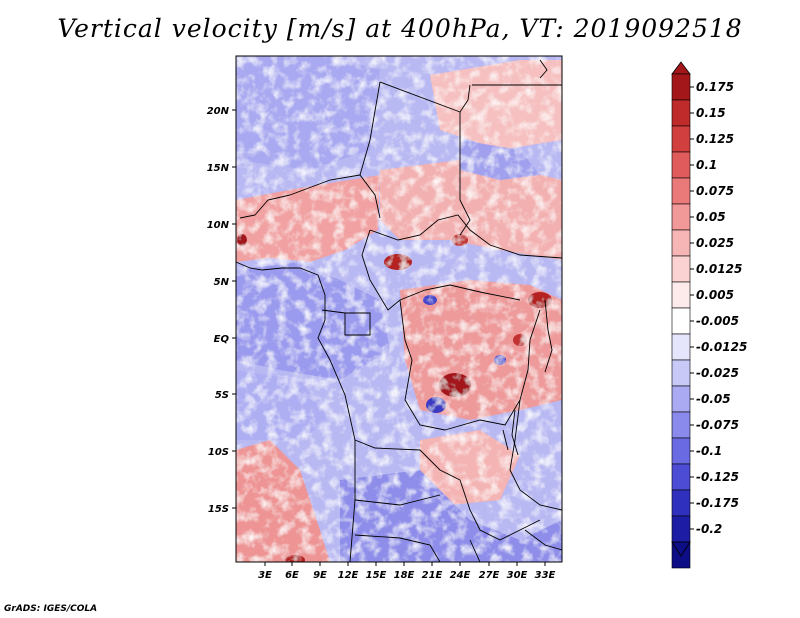 This screenshot has width=800, height=618. What do you see at coordinates (692, 308) in the screenshot?
I see `colorbar-ticks` at bounding box center [692, 308].